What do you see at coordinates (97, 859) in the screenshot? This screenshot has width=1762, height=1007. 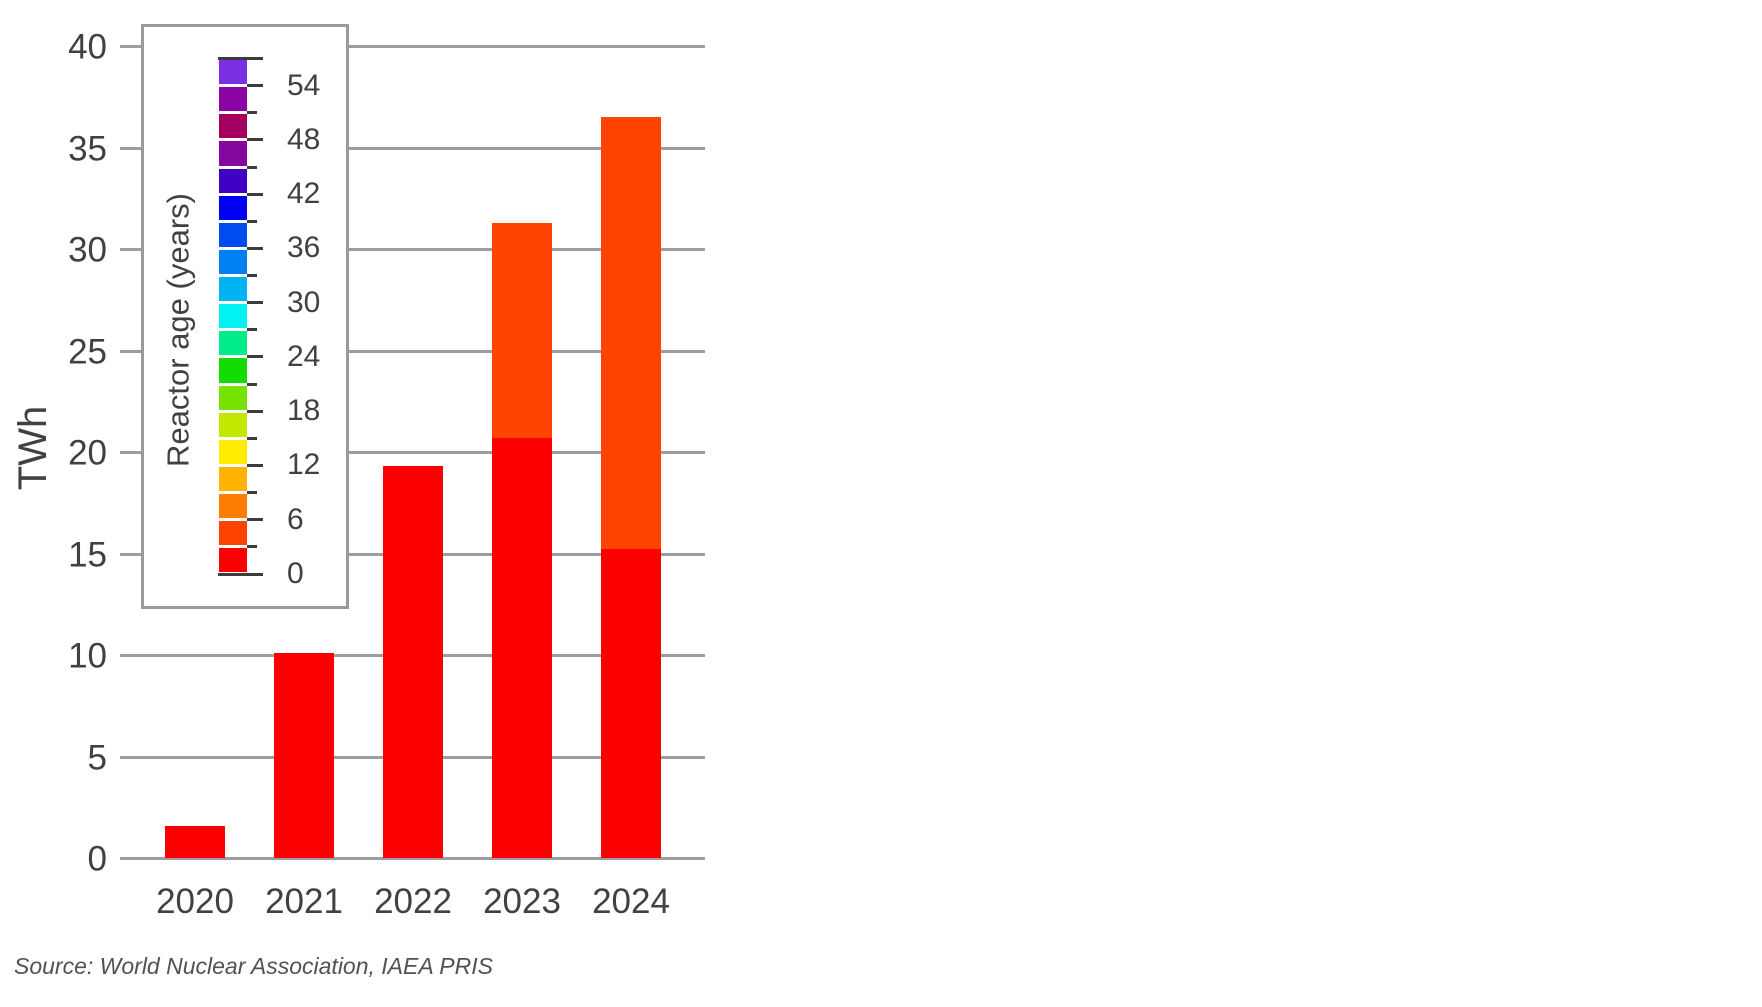 I see `y-axis-tick-label-0: 0` at bounding box center [97, 859].